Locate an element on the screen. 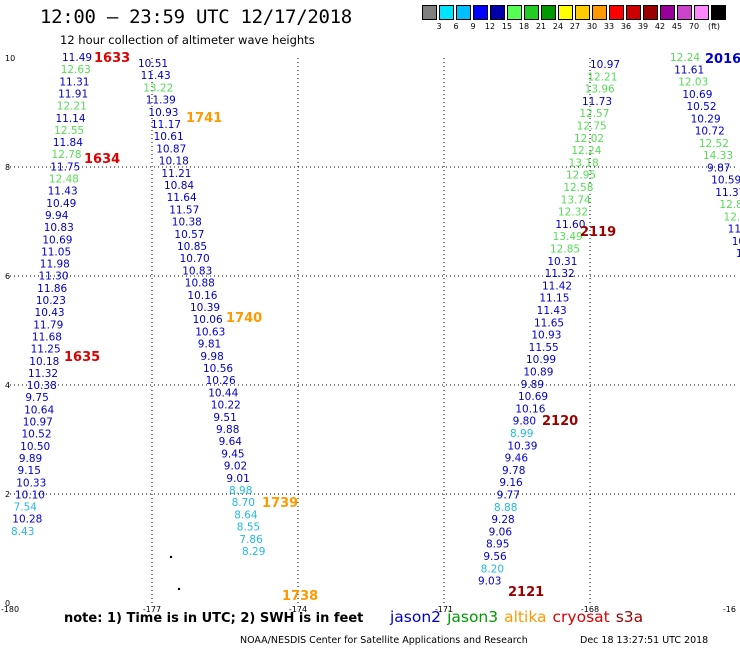  wave-height-label: 11.05 is located at coordinates (56, 252).